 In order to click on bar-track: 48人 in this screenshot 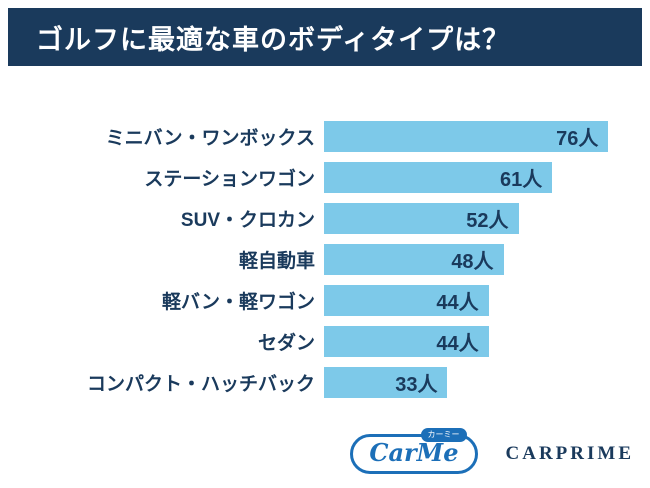, I will do `click(483, 259)`.